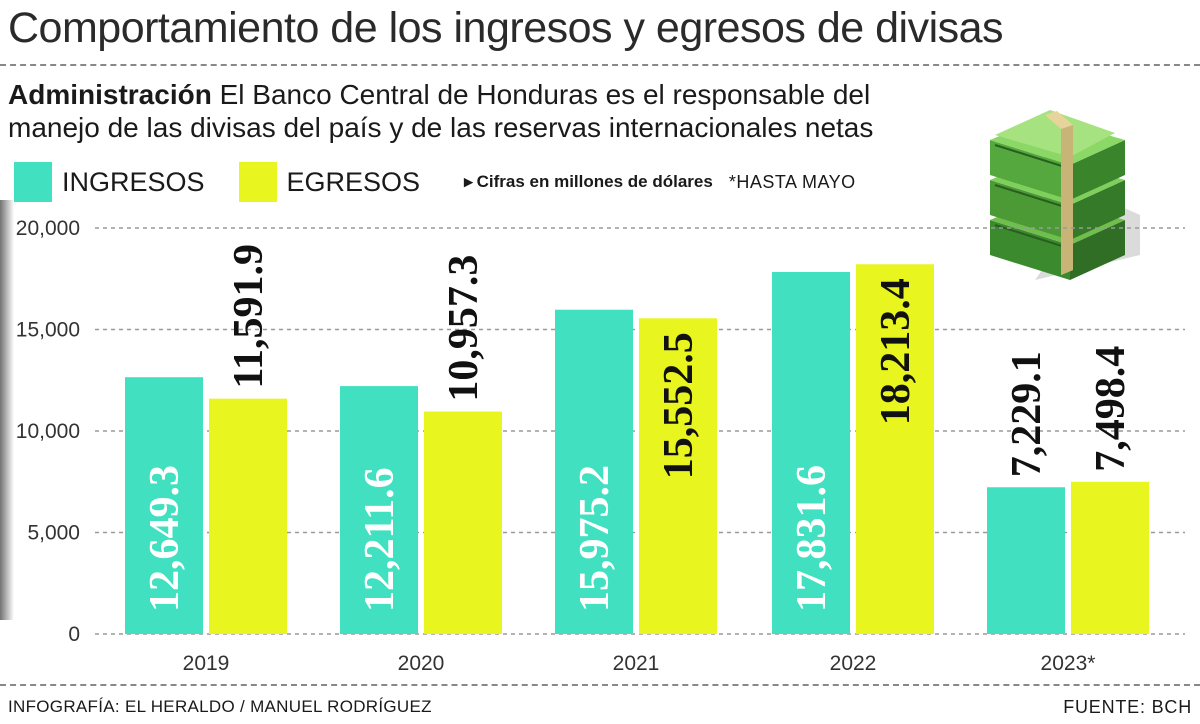  Describe the element at coordinates (1111, 409) in the screenshot. I see `data-label-egresos-2023: 7,498.4` at that location.